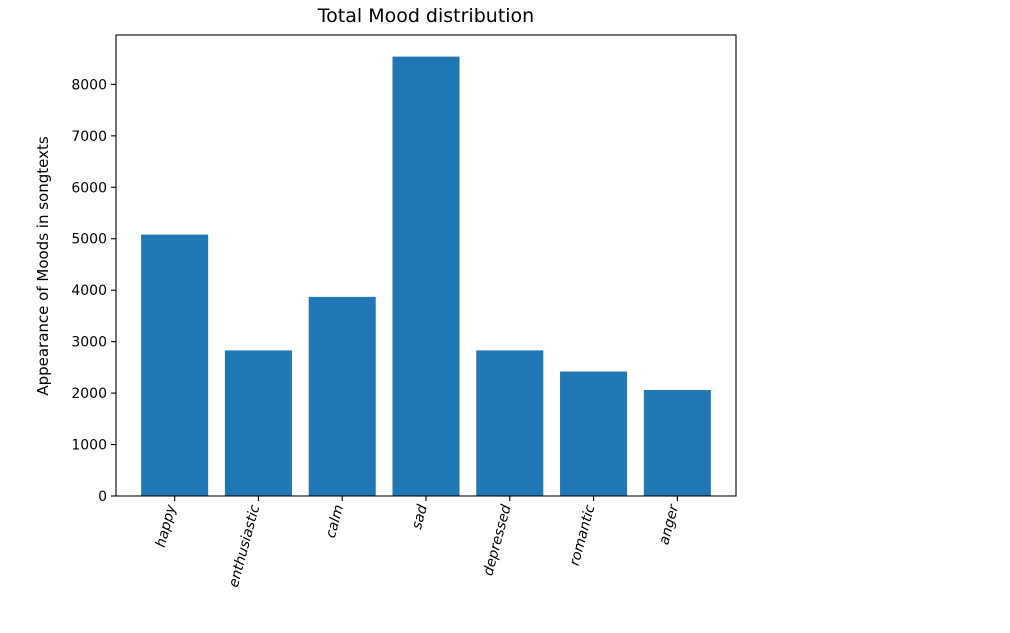 The image size is (1010, 633). What do you see at coordinates (102, 497) in the screenshot?
I see `y-tick-label: 0` at bounding box center [102, 497].